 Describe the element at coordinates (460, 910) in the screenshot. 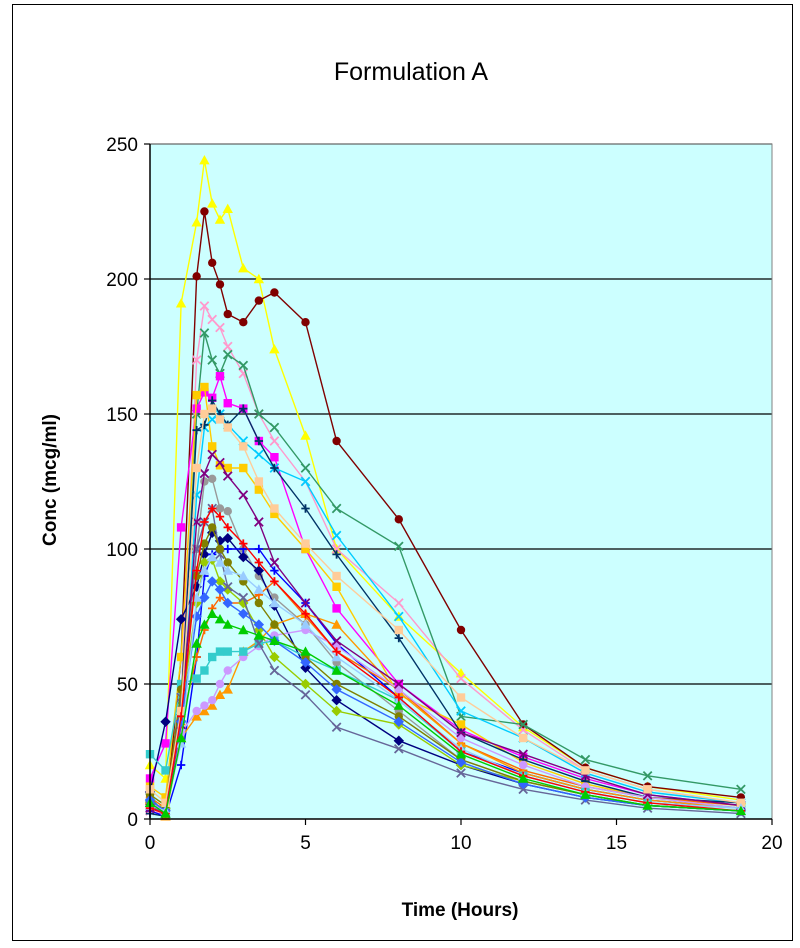

I see `x-axis-label: Time (Hours)` at that location.